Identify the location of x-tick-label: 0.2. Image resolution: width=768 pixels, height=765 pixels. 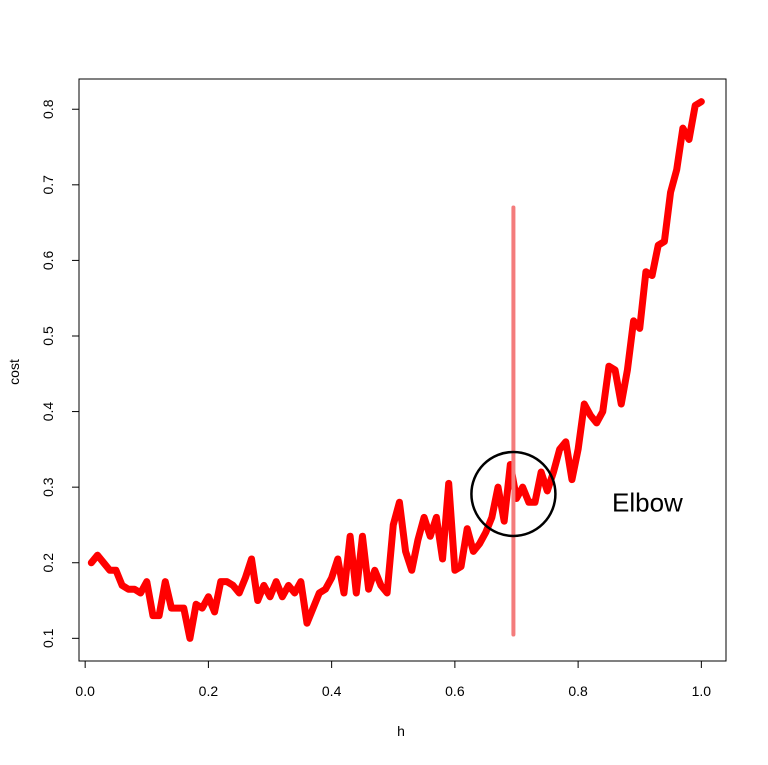
(209, 691).